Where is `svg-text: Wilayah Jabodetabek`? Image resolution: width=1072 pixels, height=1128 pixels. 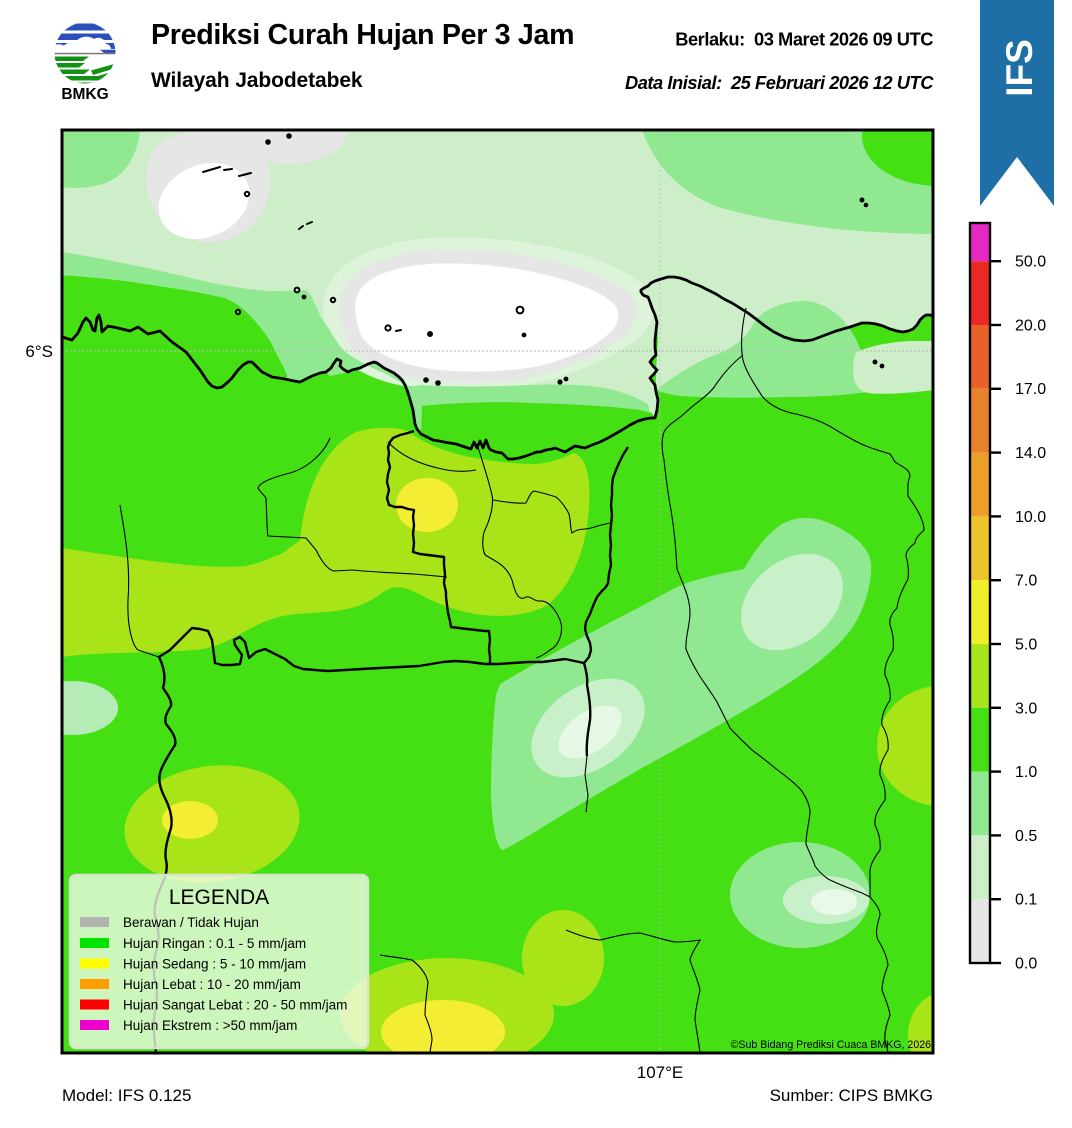 svg-text: Wilayah Jabodetabek is located at coordinates (257, 80).